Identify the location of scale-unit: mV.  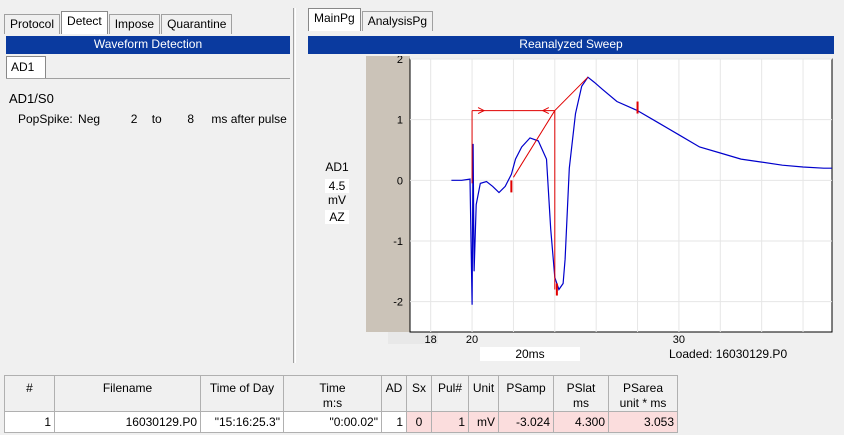
(337, 200).